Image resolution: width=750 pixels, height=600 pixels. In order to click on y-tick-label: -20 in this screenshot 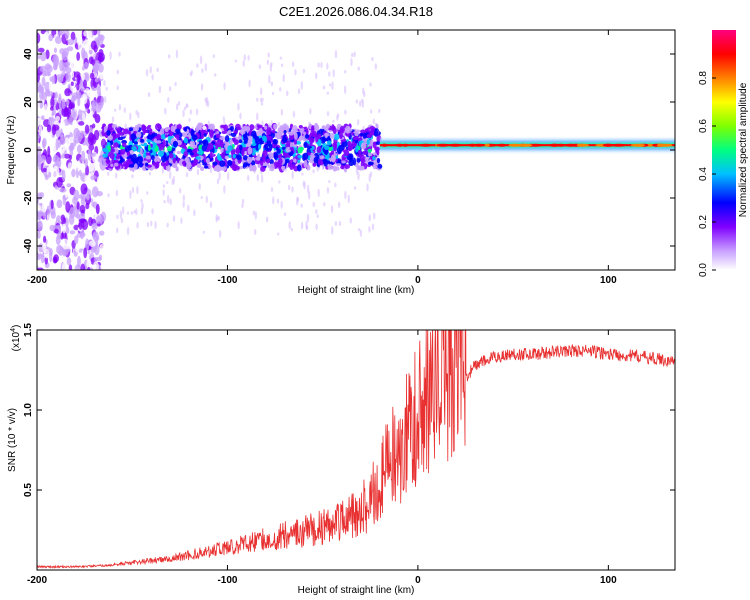, I will do `click(28, 197)`.